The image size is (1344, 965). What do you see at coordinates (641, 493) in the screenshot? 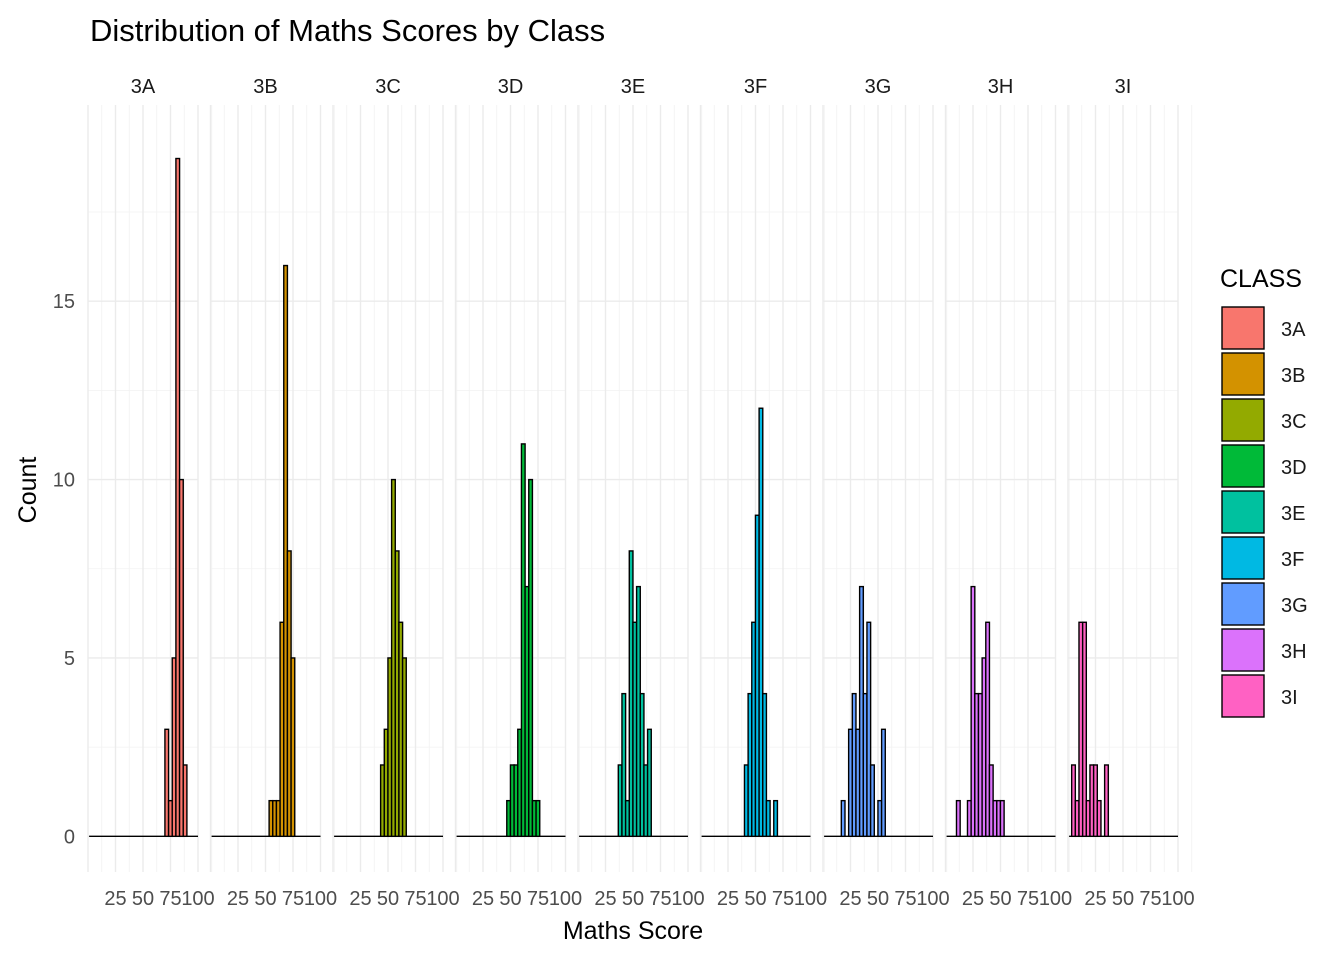
I see `facet-panel-3e: 3E 25 50 75 100` at bounding box center [641, 493].